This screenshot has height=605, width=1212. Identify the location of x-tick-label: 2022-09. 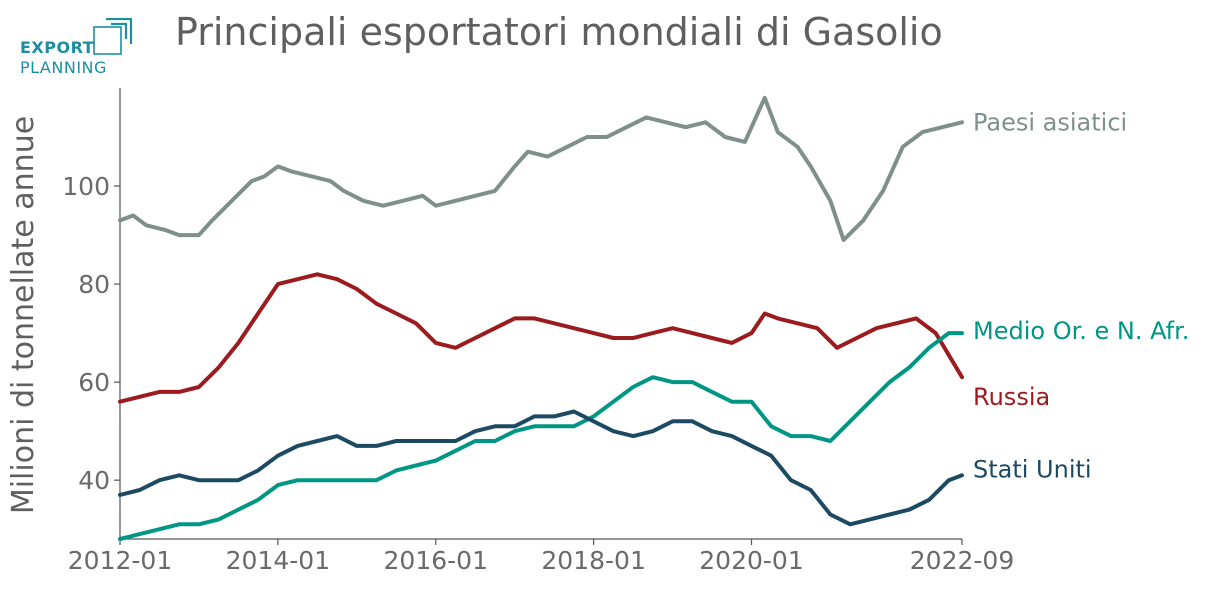
(962, 560).